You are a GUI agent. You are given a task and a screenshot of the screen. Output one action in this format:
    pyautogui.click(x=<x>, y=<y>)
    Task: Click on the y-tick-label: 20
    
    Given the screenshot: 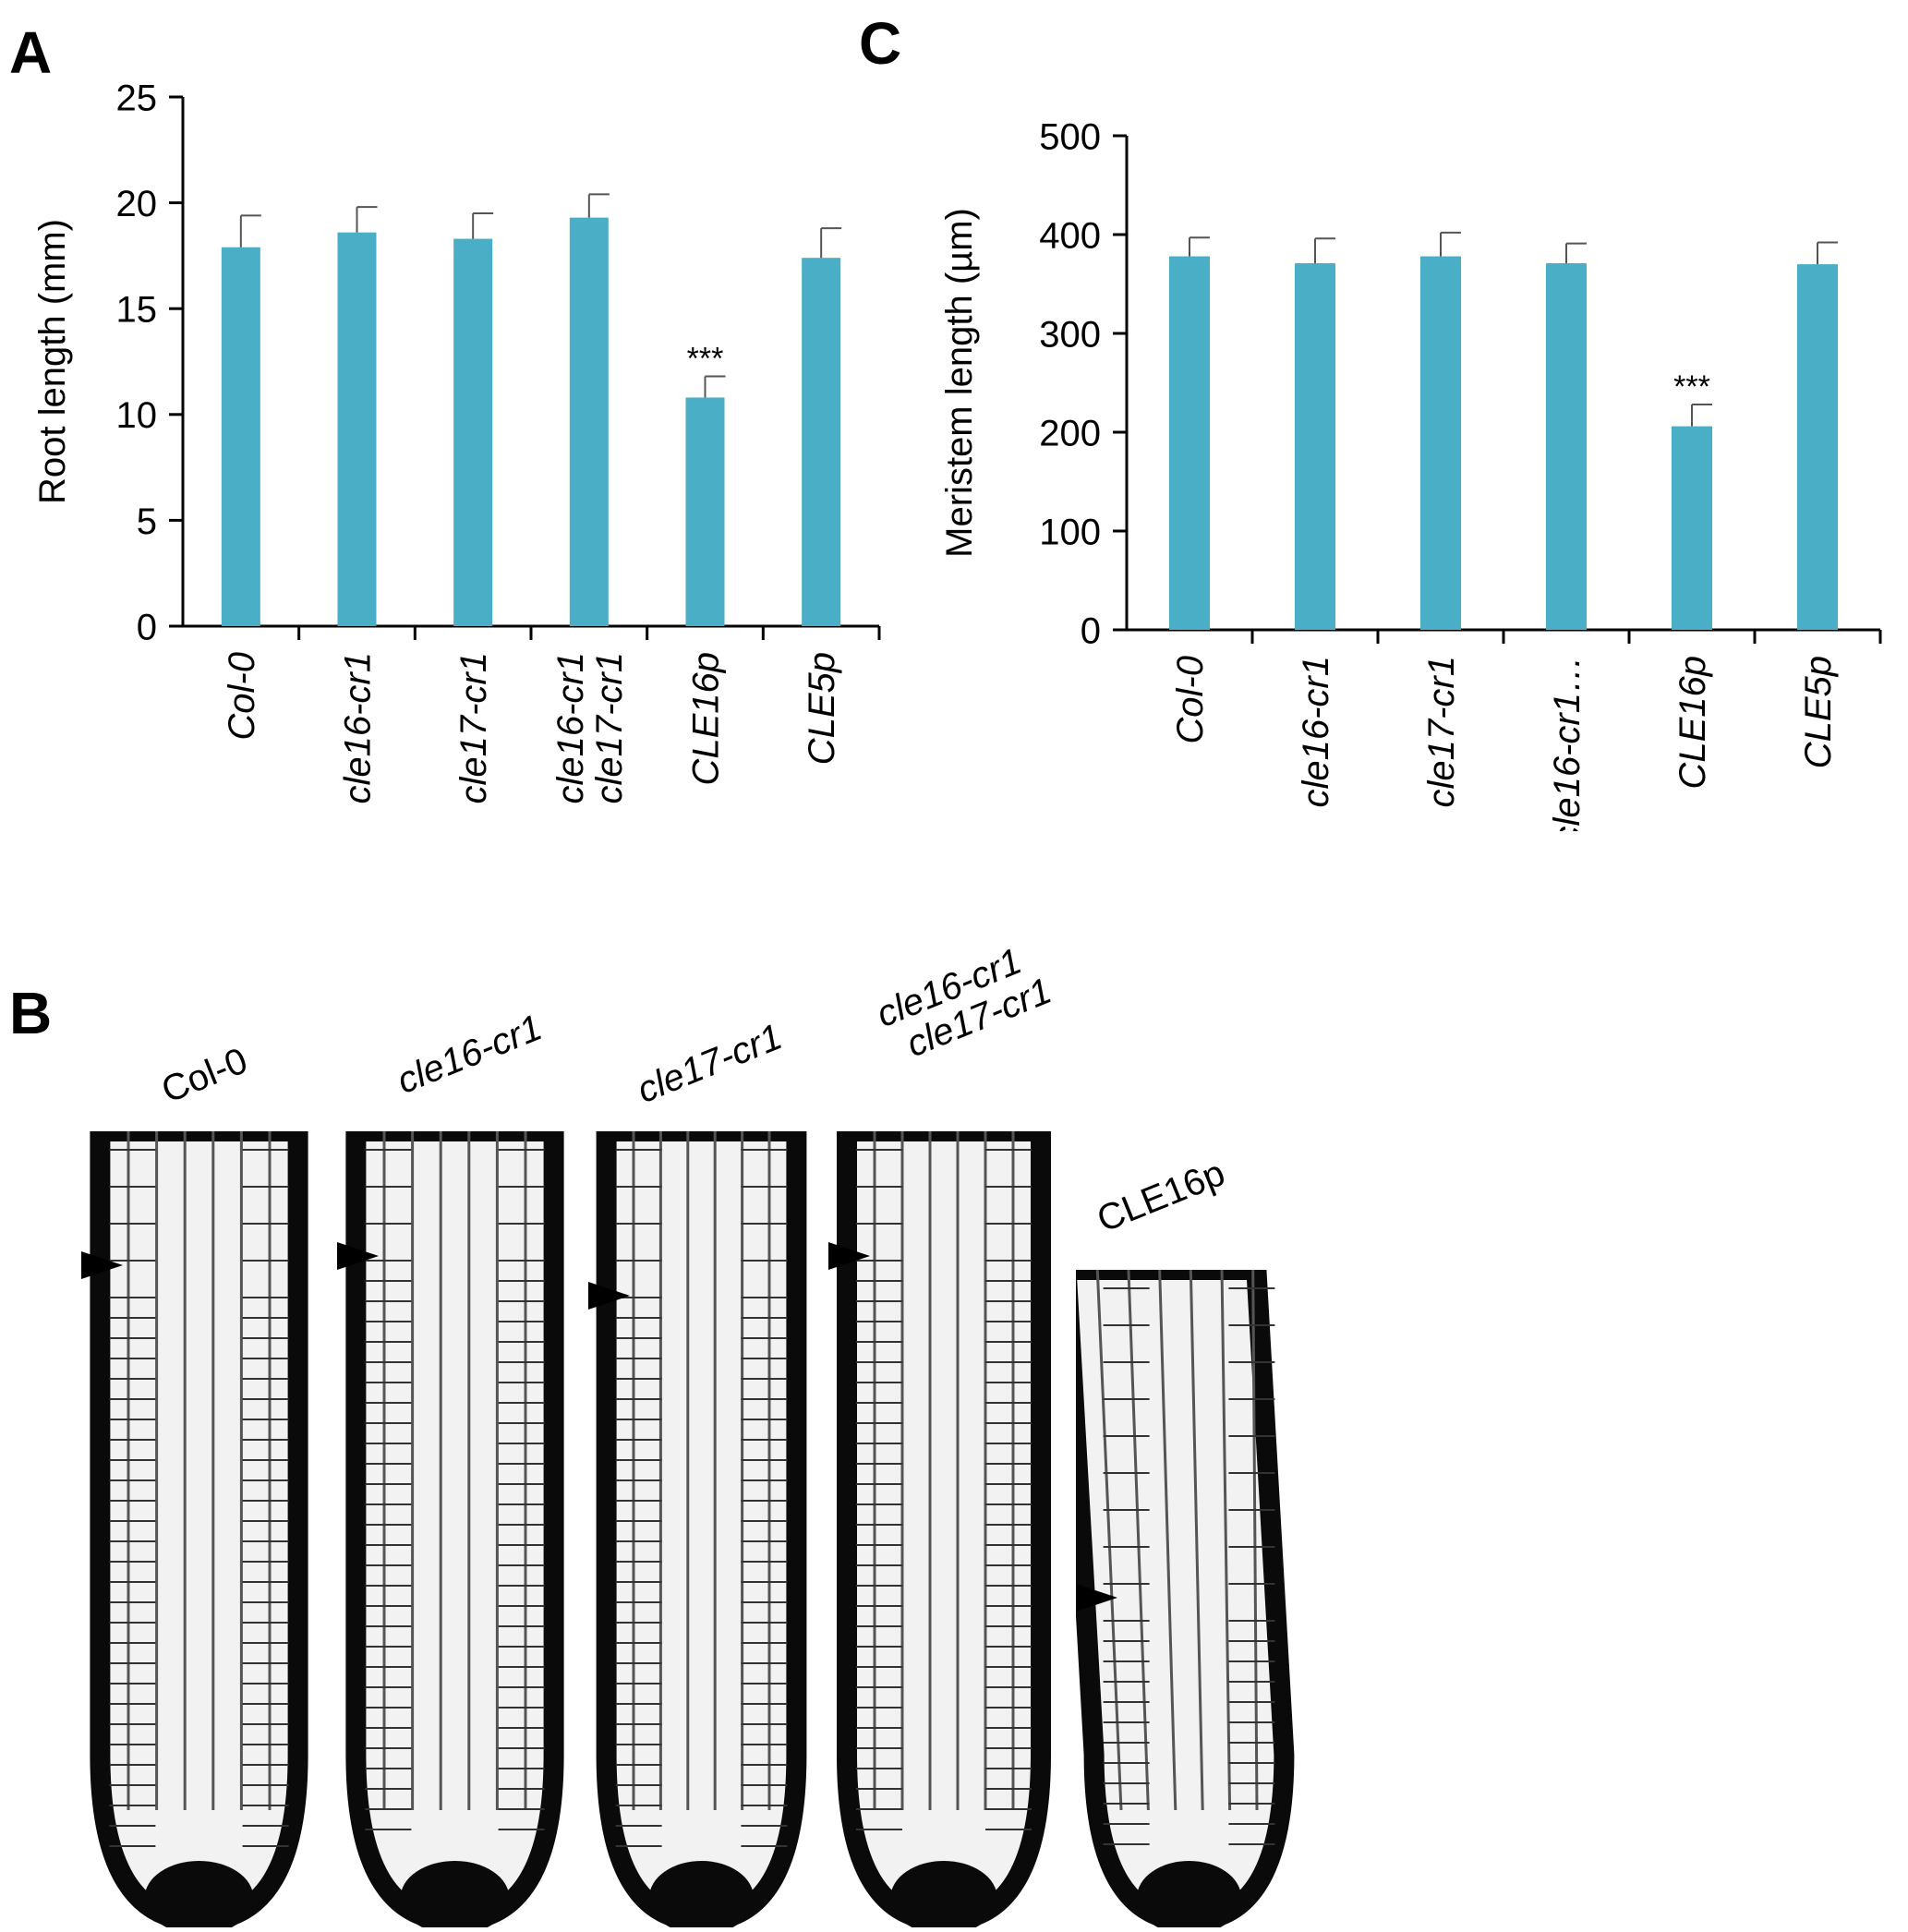 What is the action you would take?
    pyautogui.click(x=137, y=204)
    